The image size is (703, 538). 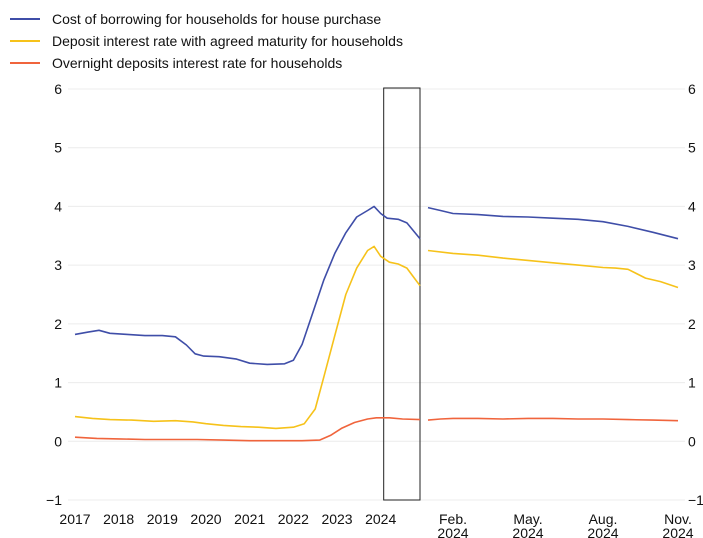 What do you see at coordinates (527, 519) in the screenshot?
I see `x-tick-label: May.` at bounding box center [527, 519].